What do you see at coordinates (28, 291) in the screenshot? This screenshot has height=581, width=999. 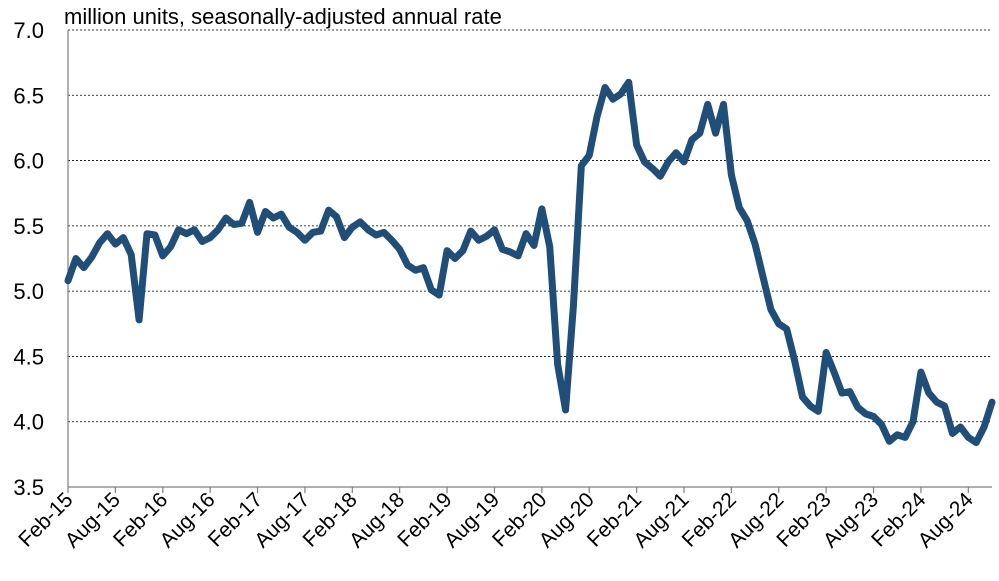 I see `y-tick-label: 5.0` at bounding box center [28, 291].